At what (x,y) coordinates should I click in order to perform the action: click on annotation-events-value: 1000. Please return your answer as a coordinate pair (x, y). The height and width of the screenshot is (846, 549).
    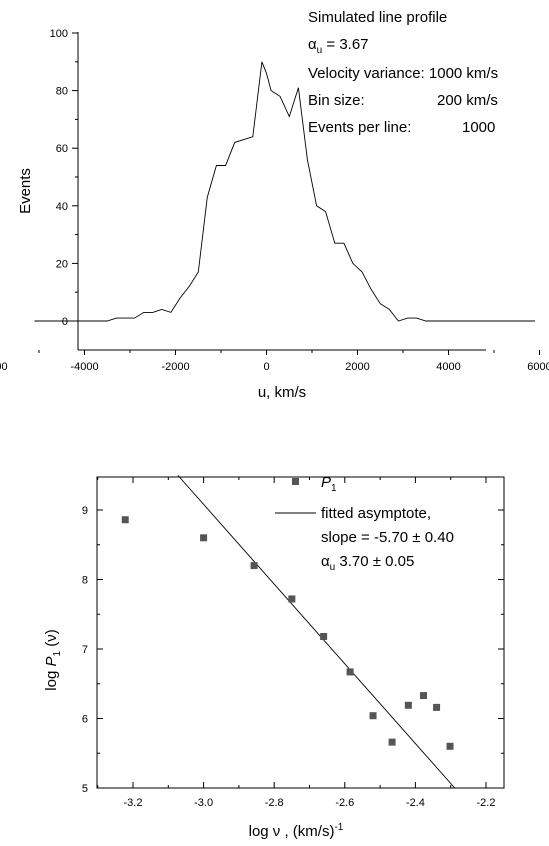
    Looking at the image, I should click on (478, 127).